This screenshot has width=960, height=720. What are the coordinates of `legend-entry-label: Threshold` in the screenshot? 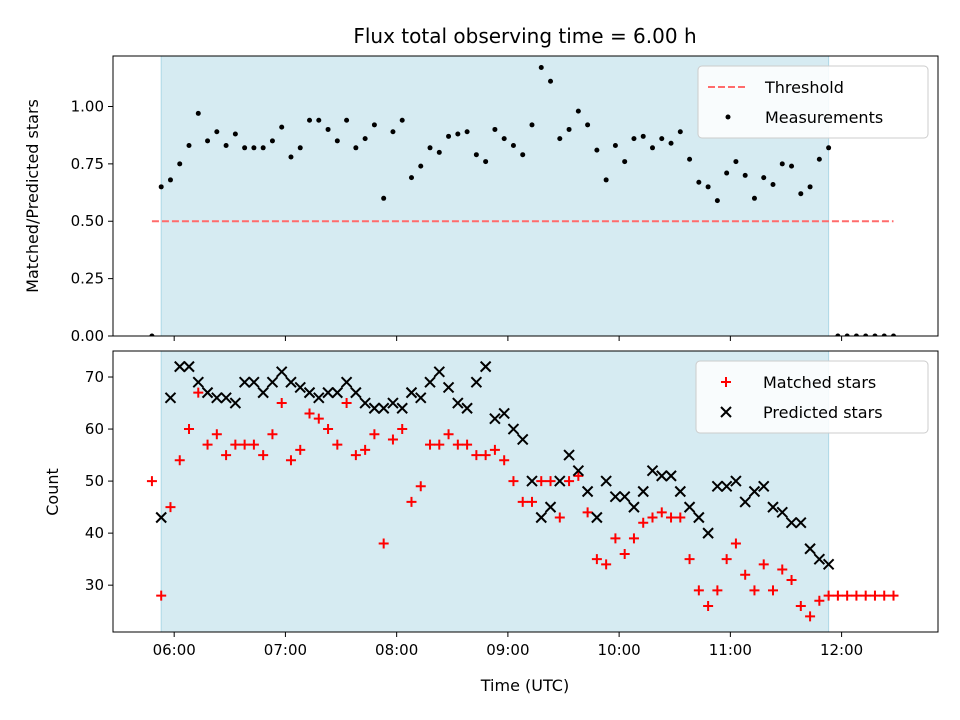 It's located at (804, 87).